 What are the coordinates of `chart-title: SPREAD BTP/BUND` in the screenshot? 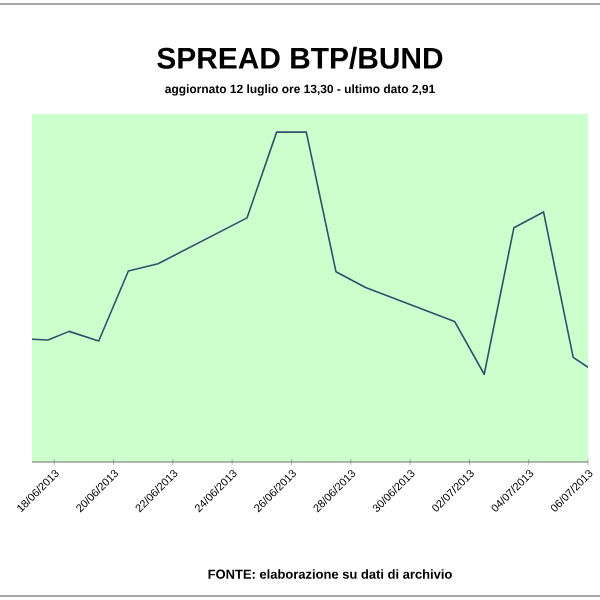 It's located at (300, 58).